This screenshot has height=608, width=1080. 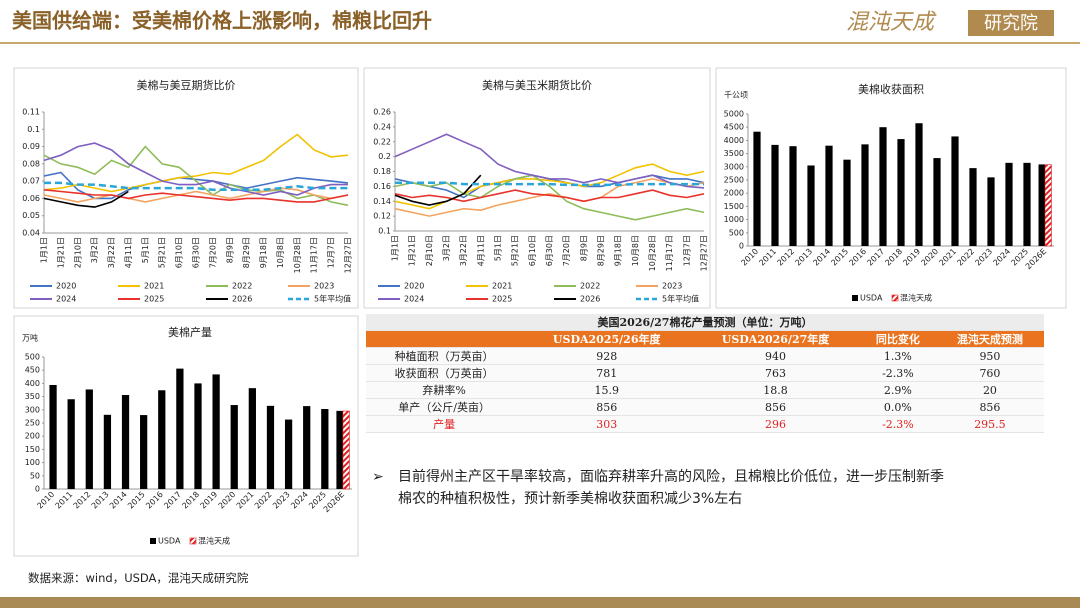 I want to click on x-tick-label: 12月27日, so click(x=348, y=255).